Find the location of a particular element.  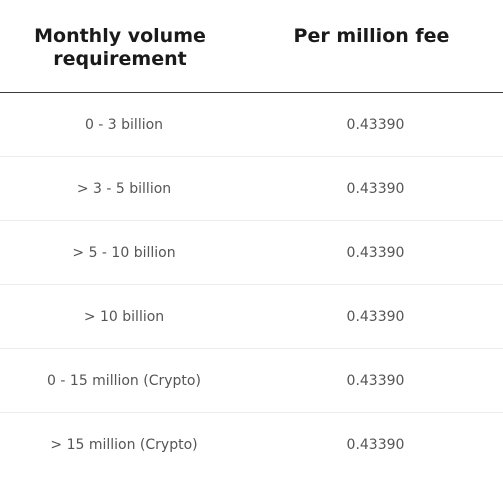

header-monthly-volume: Monthly volume requirement is located at coordinates (120, 47).